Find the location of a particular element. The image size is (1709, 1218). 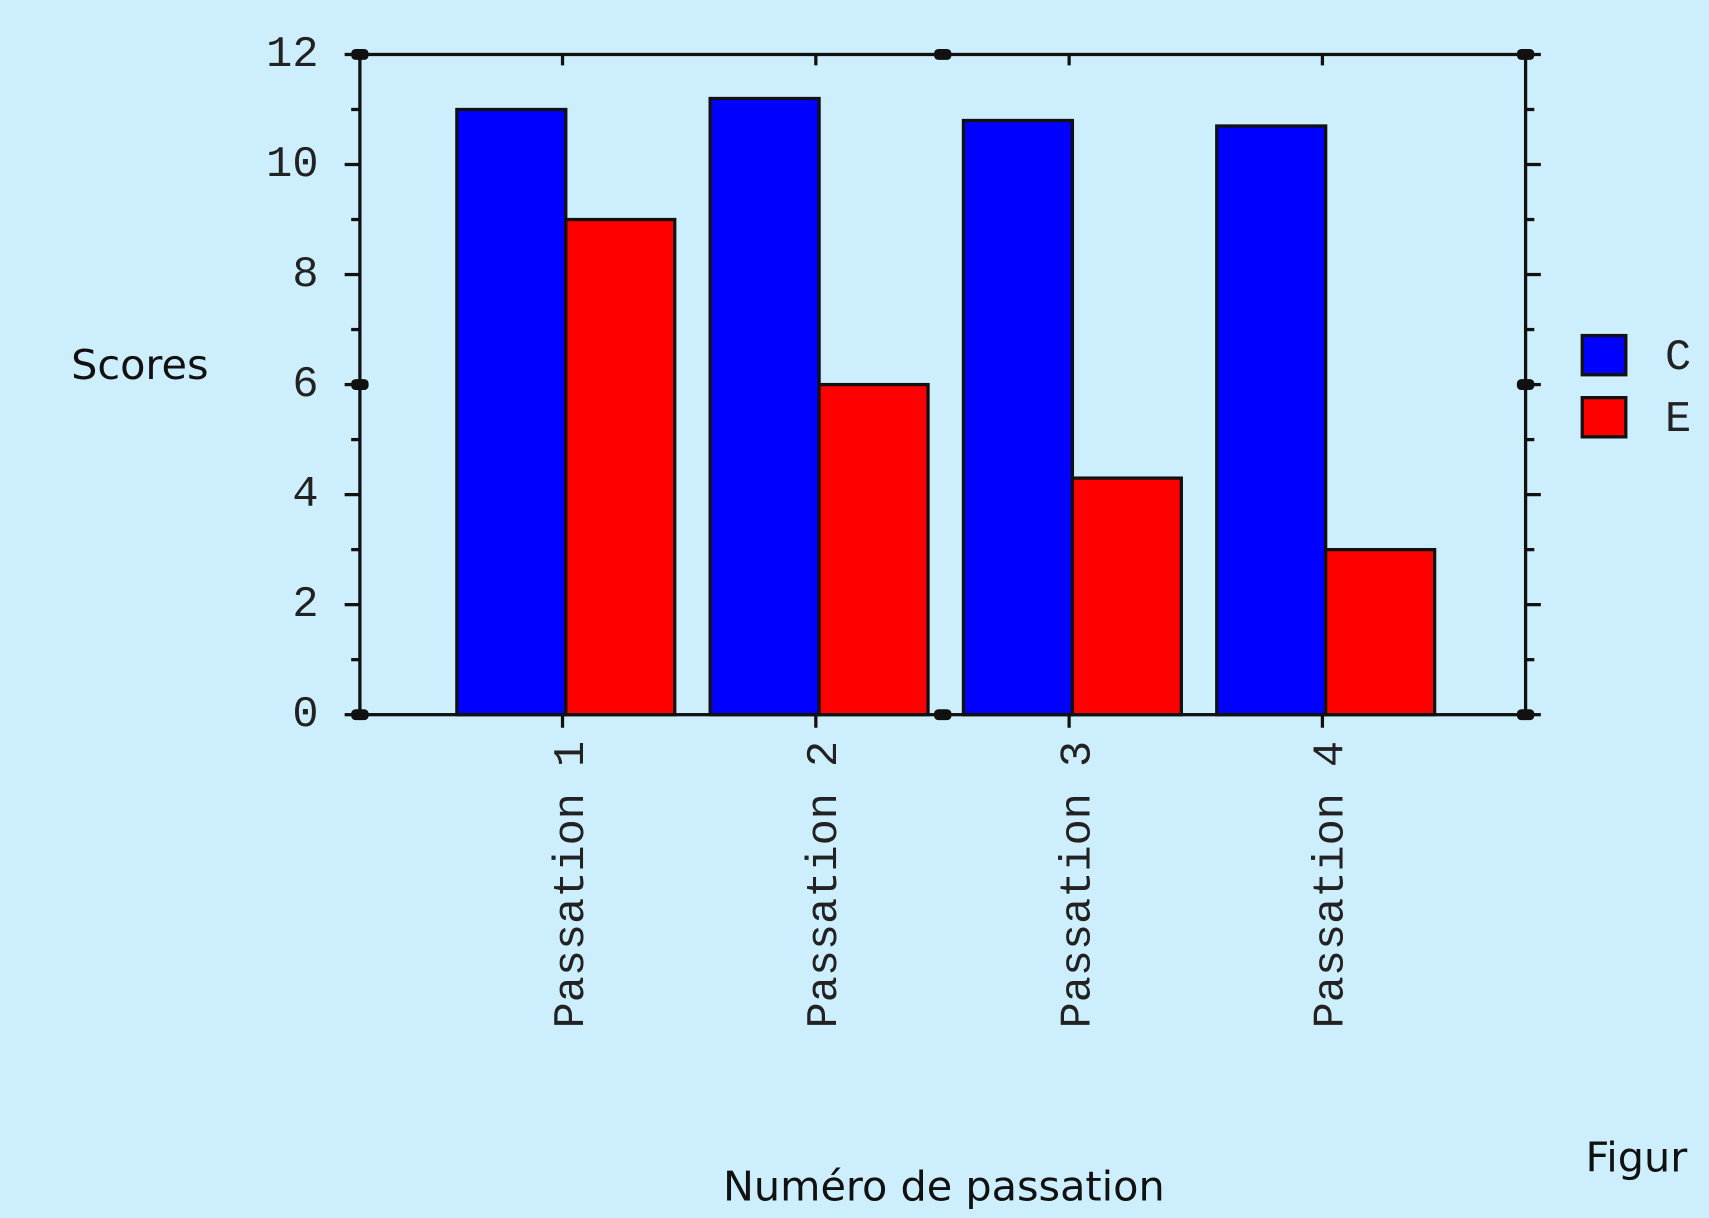

x-tick-group: Passation 2 is located at coordinates (825, 885).